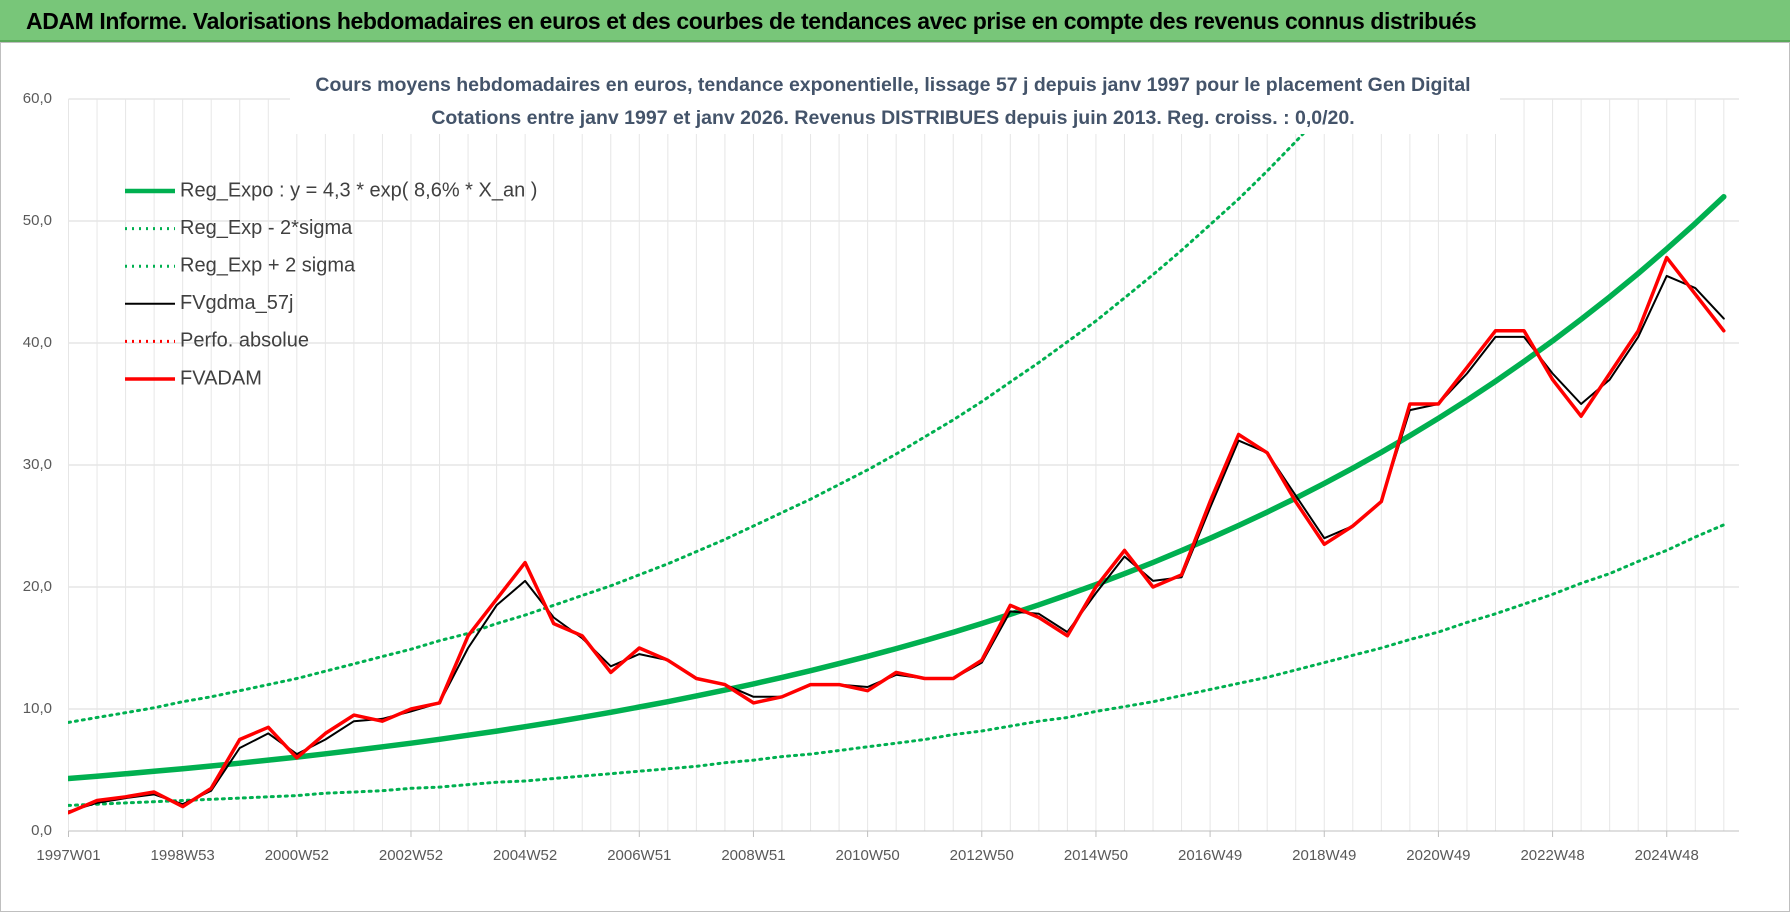 This screenshot has height=912, width=1790. I want to click on y-tick-label: 10,0, so click(37, 708).